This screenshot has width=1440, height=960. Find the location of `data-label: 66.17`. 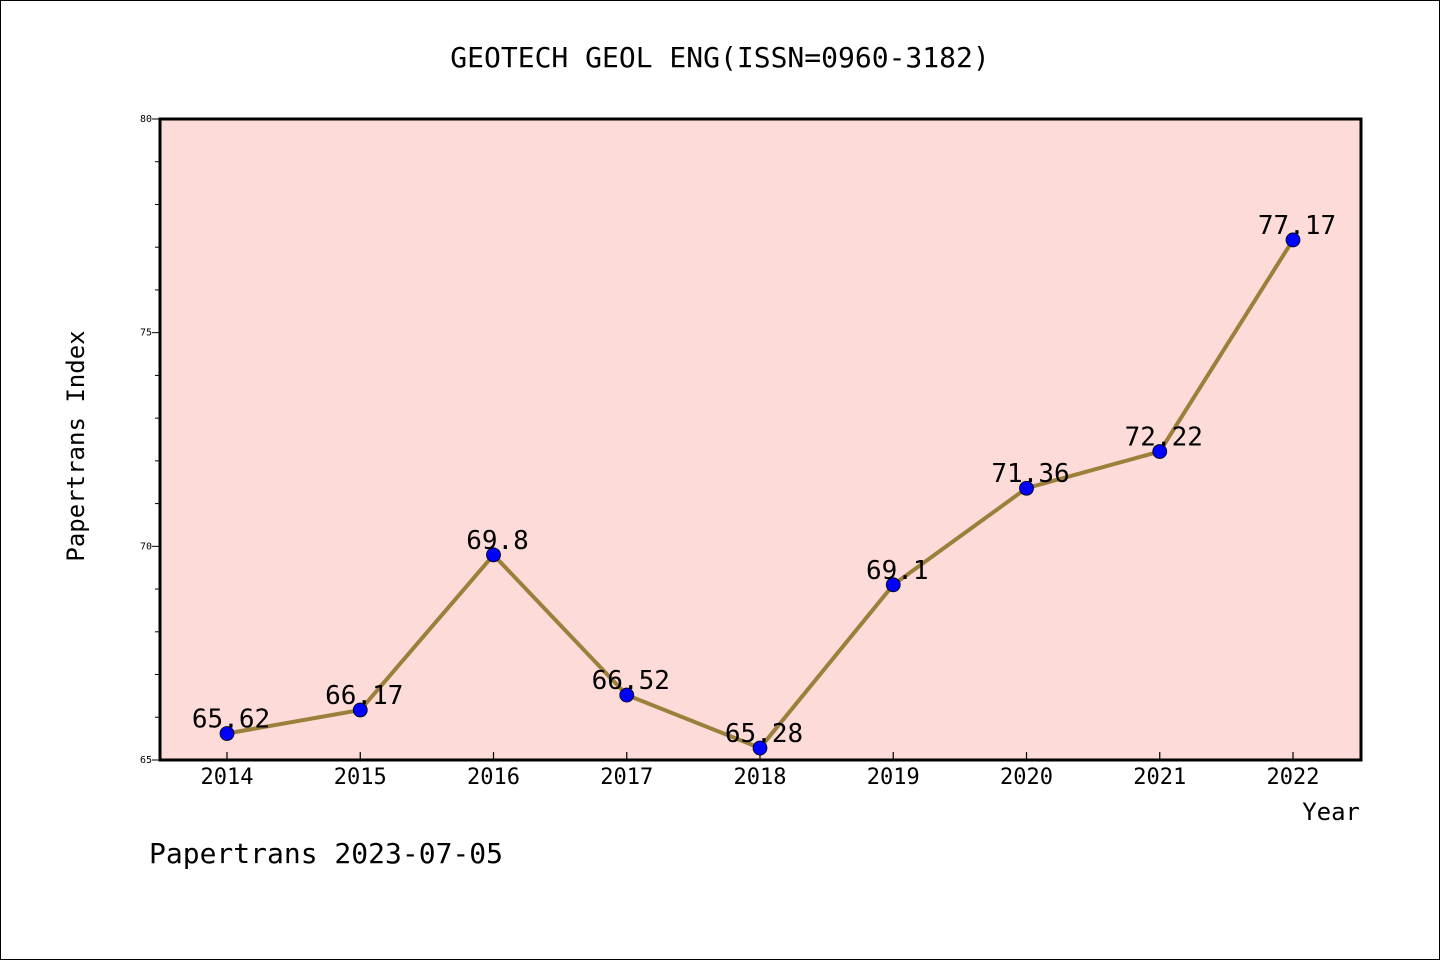

data-label: 66.17 is located at coordinates (364, 696).